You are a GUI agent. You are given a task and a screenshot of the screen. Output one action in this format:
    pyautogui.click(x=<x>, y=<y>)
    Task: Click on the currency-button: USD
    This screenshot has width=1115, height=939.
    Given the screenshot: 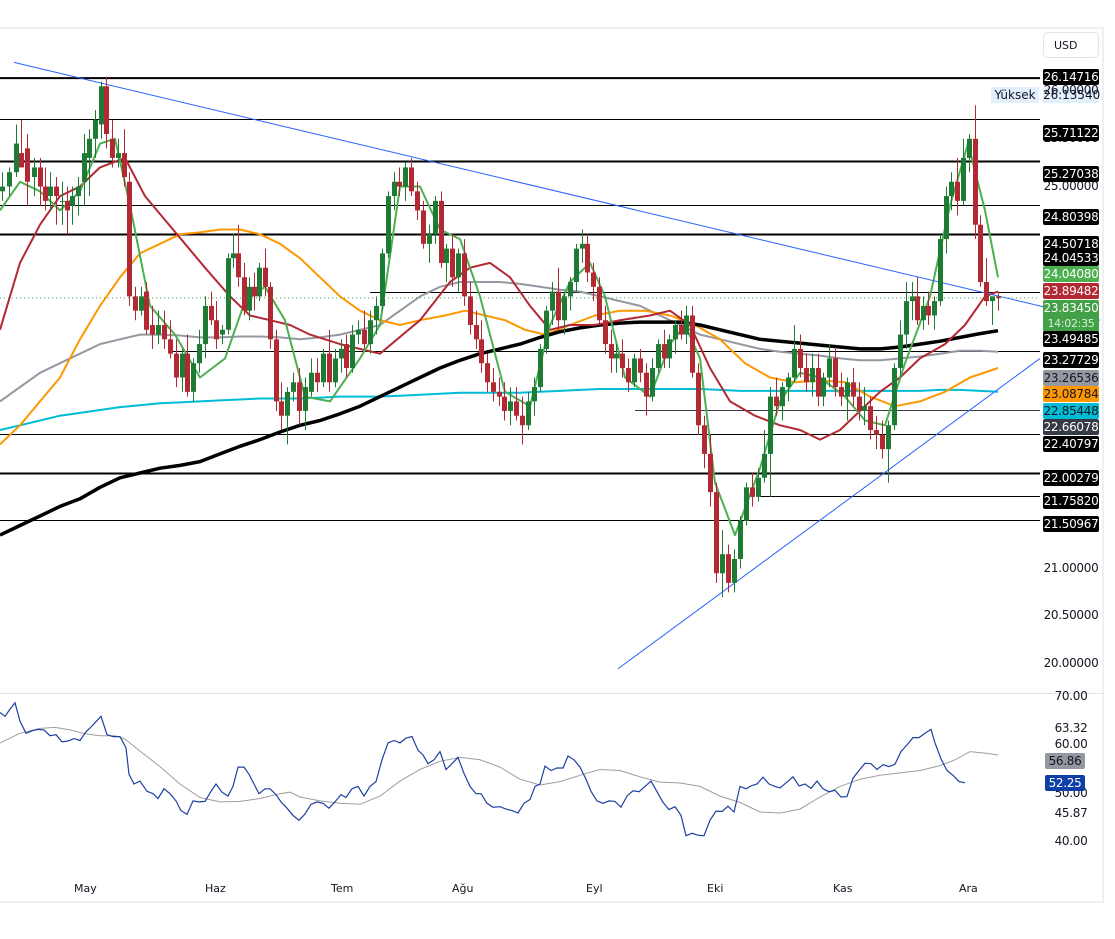 What is the action you would take?
    pyautogui.click(x=1071, y=45)
    